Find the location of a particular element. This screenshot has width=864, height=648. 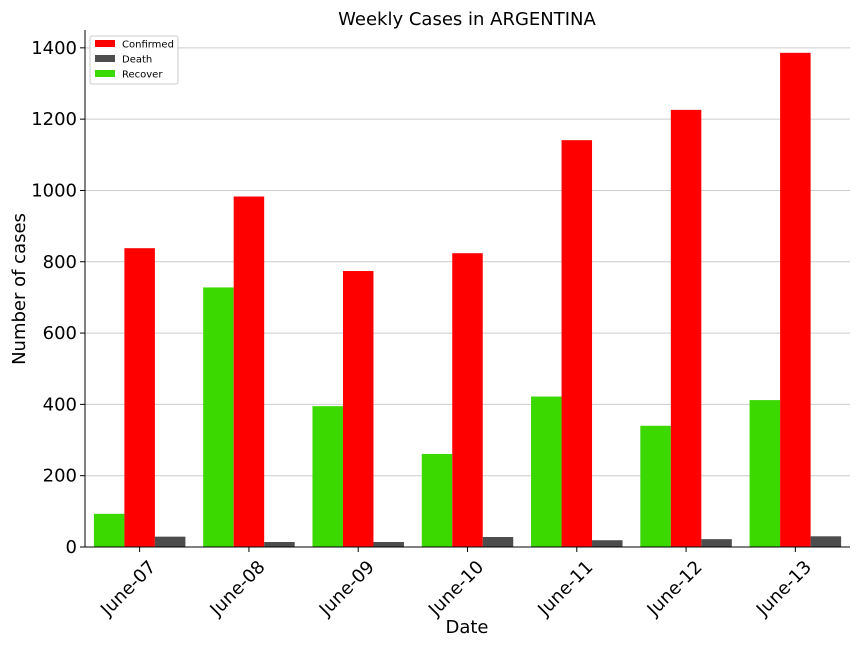

y-tick-label: 1400 is located at coordinates (54, 48).